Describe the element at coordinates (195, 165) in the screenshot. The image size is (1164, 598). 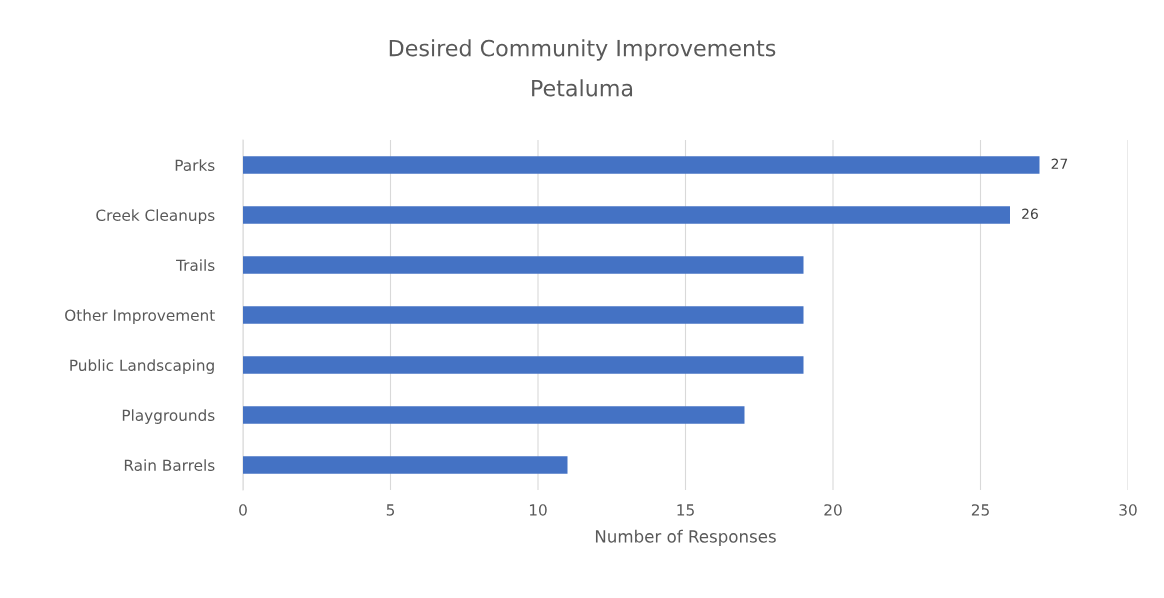
I see `y-tick-label: Parks` at that location.